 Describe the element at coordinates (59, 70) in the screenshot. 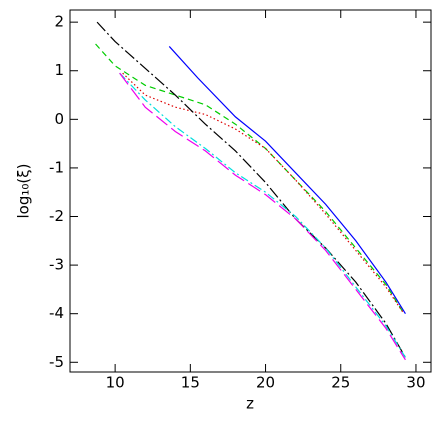

I see `y-tick-label: 1` at that location.